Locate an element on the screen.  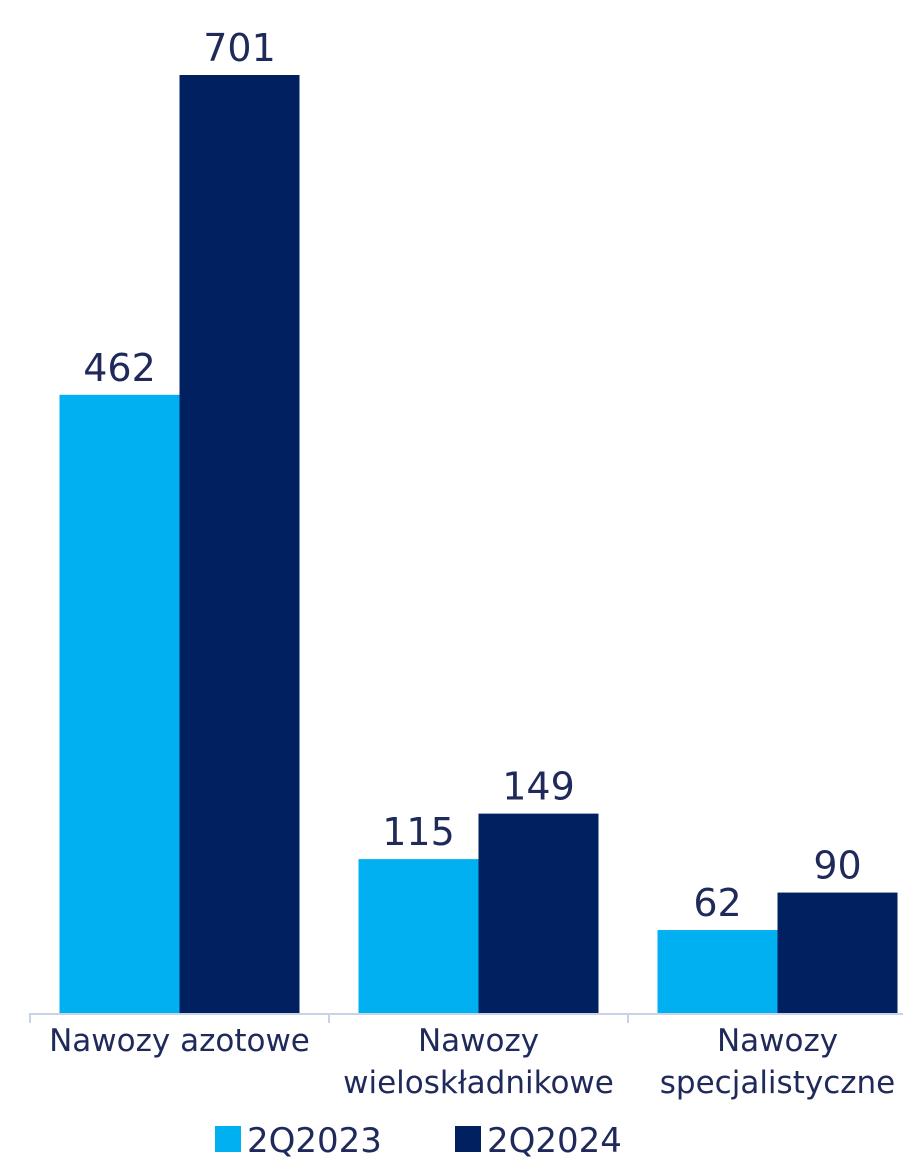
x-tick-label: Nawozy azotowe is located at coordinates (179, 1041).